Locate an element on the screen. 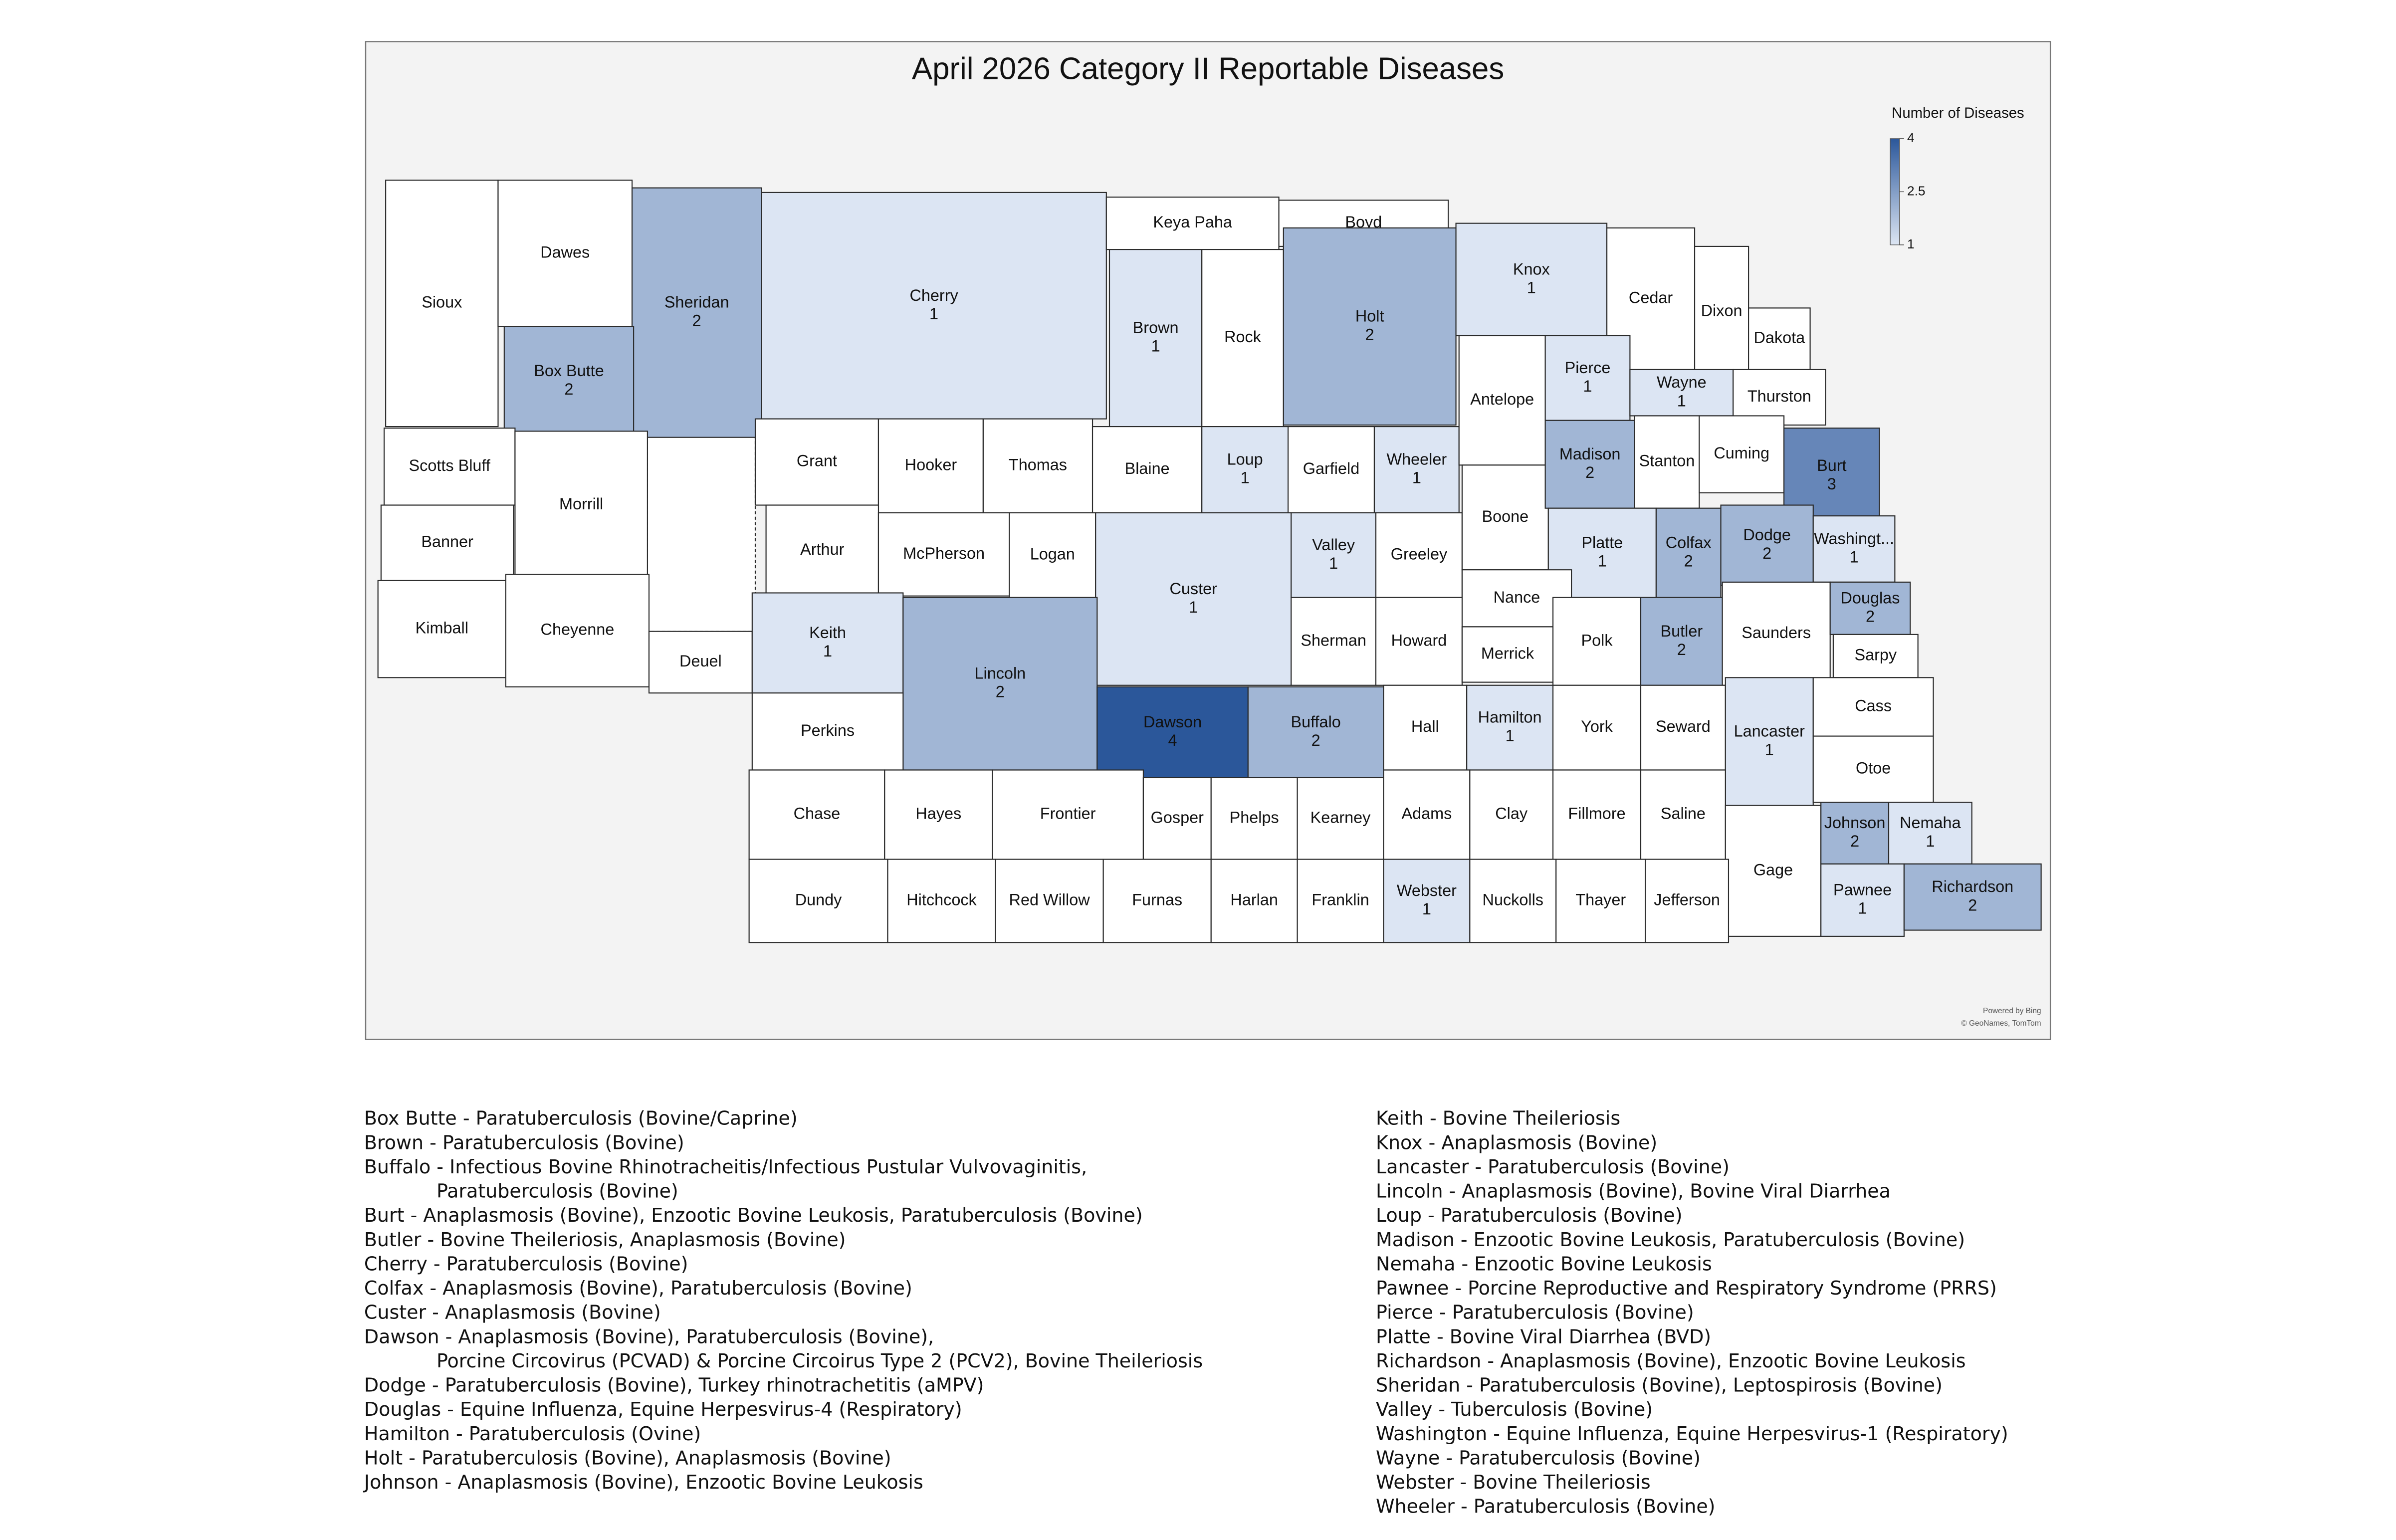 The height and width of the screenshot is (1540, 2396). county-name: Phelps is located at coordinates (1254, 817).